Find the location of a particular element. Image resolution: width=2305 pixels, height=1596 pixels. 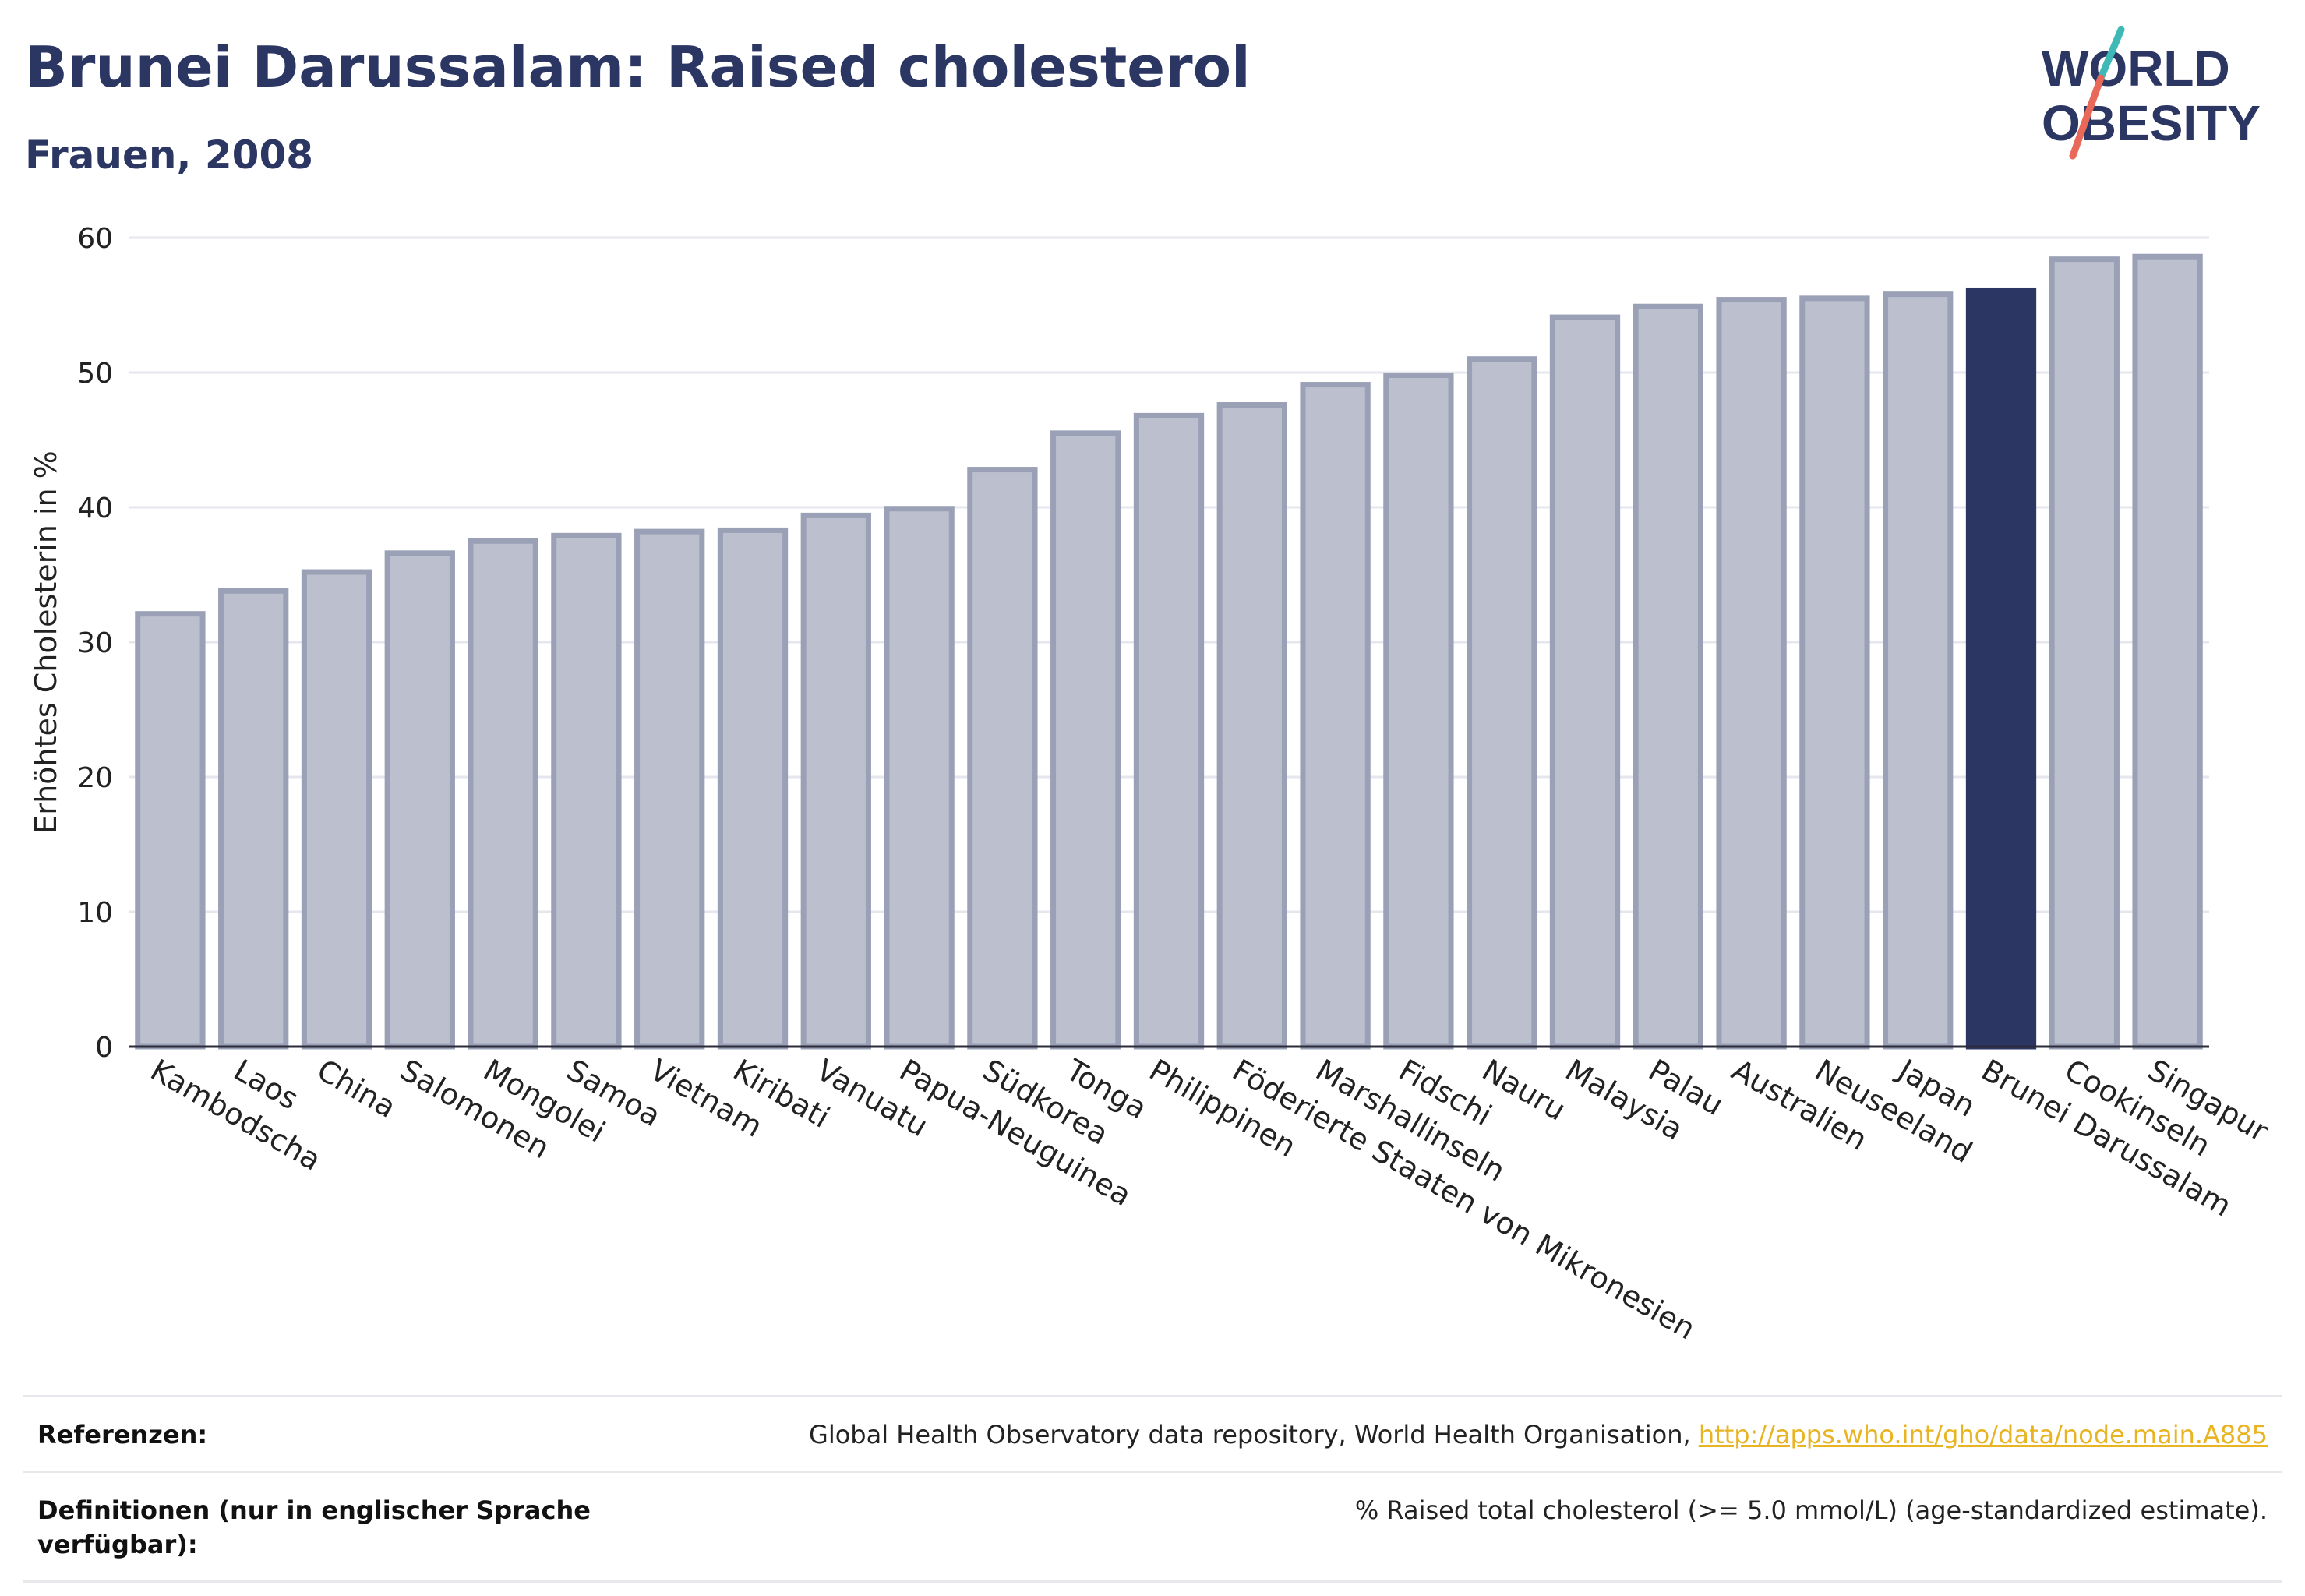

bar-nauru is located at coordinates (1502, 703).